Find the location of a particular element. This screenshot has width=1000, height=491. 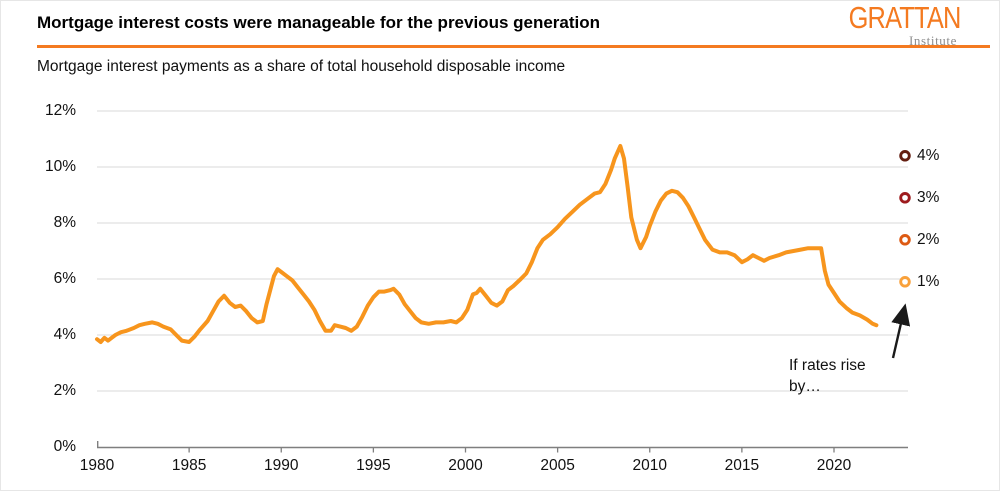

y-axis-label-2%: 2% is located at coordinates (64, 390).